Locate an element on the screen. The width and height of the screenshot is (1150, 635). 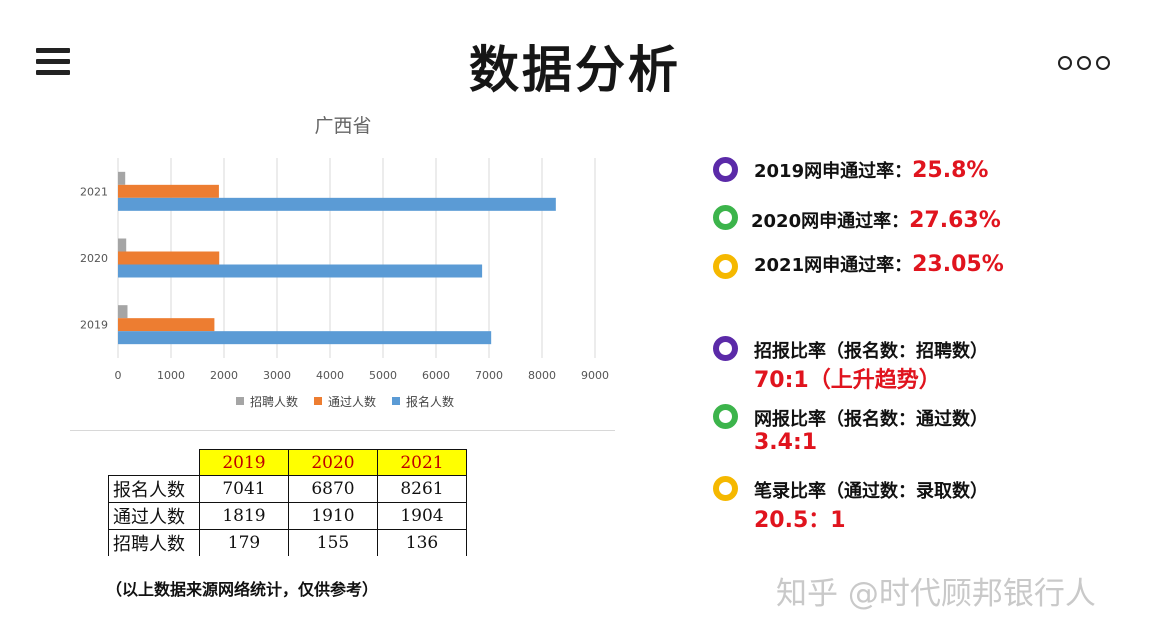
ratio-title: 网报比率（报名数：通过数） is located at coordinates (871, 419).